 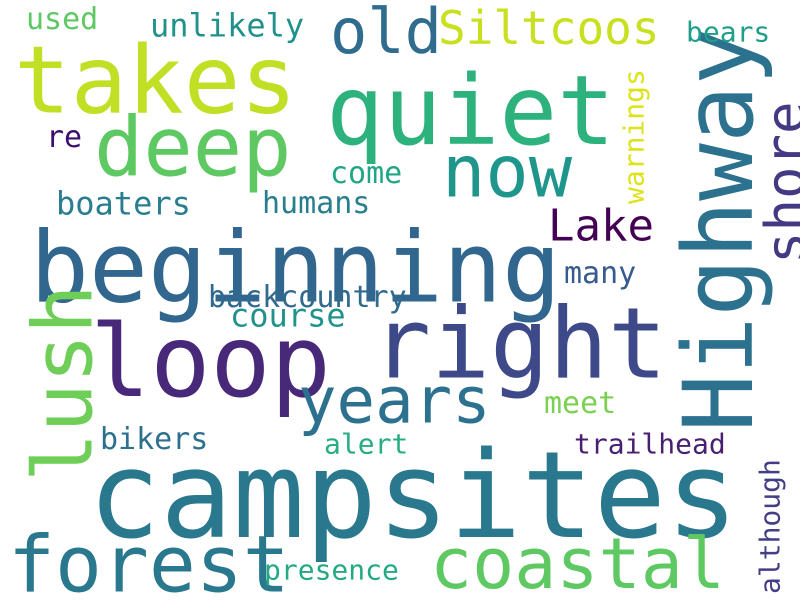 What do you see at coordinates (64, 138) in the screenshot?
I see `word-re: re` at bounding box center [64, 138].